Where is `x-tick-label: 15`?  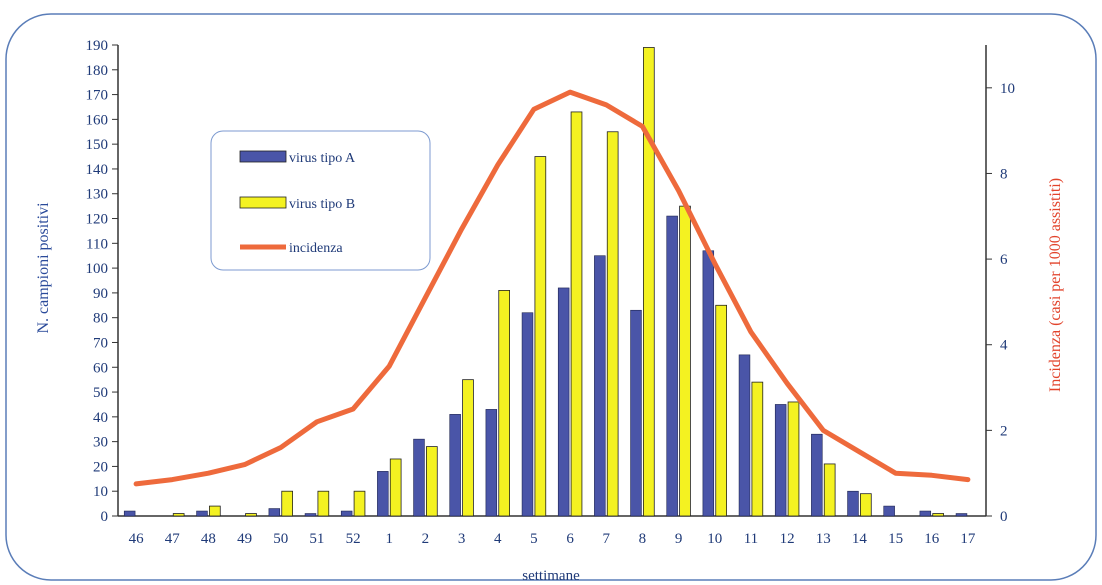 x-tick-label: 15 is located at coordinates (895, 539).